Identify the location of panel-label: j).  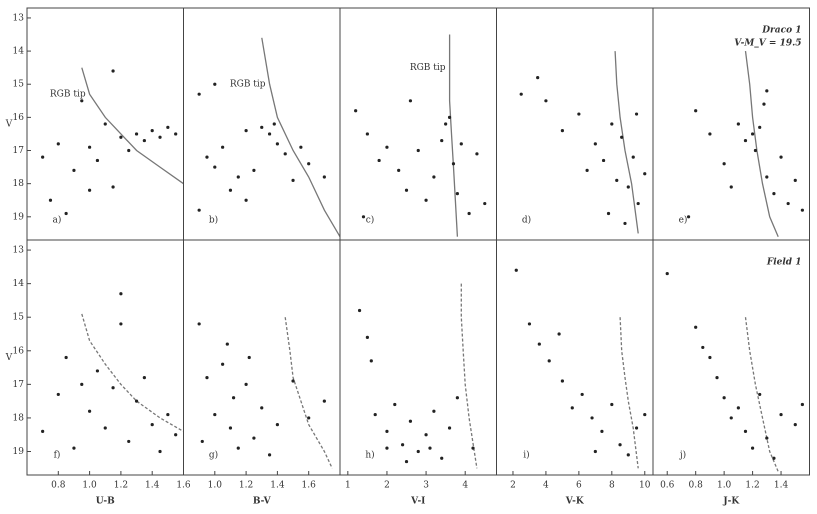
(682, 455).